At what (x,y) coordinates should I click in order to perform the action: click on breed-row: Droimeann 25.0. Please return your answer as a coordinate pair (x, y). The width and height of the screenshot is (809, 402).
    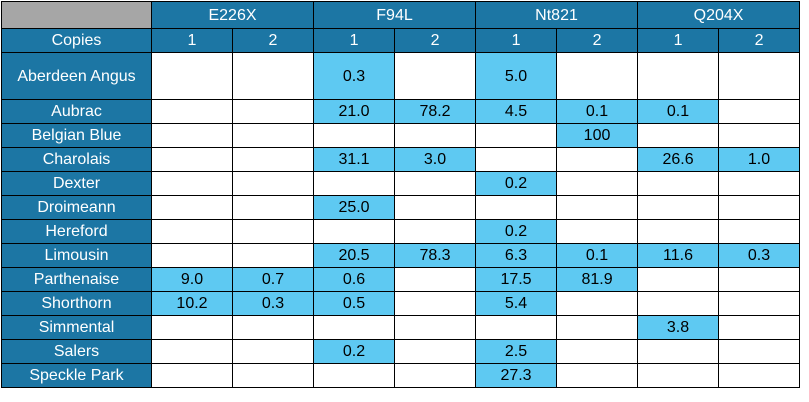
    Looking at the image, I should click on (401, 207).